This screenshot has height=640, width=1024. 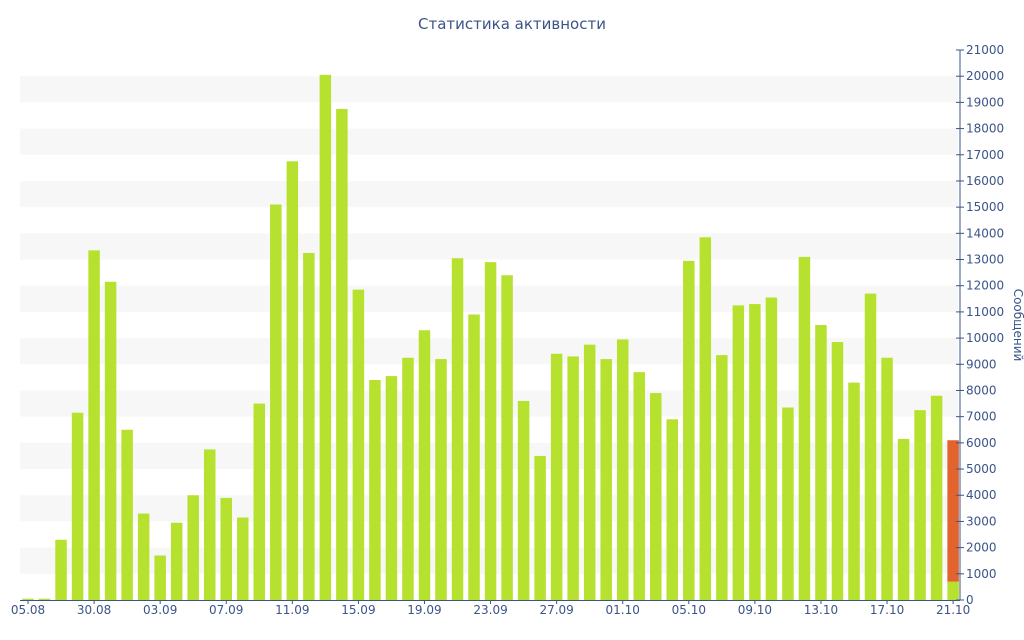 What do you see at coordinates (689, 610) in the screenshot?
I see `x-tick-label: 05.10` at bounding box center [689, 610].